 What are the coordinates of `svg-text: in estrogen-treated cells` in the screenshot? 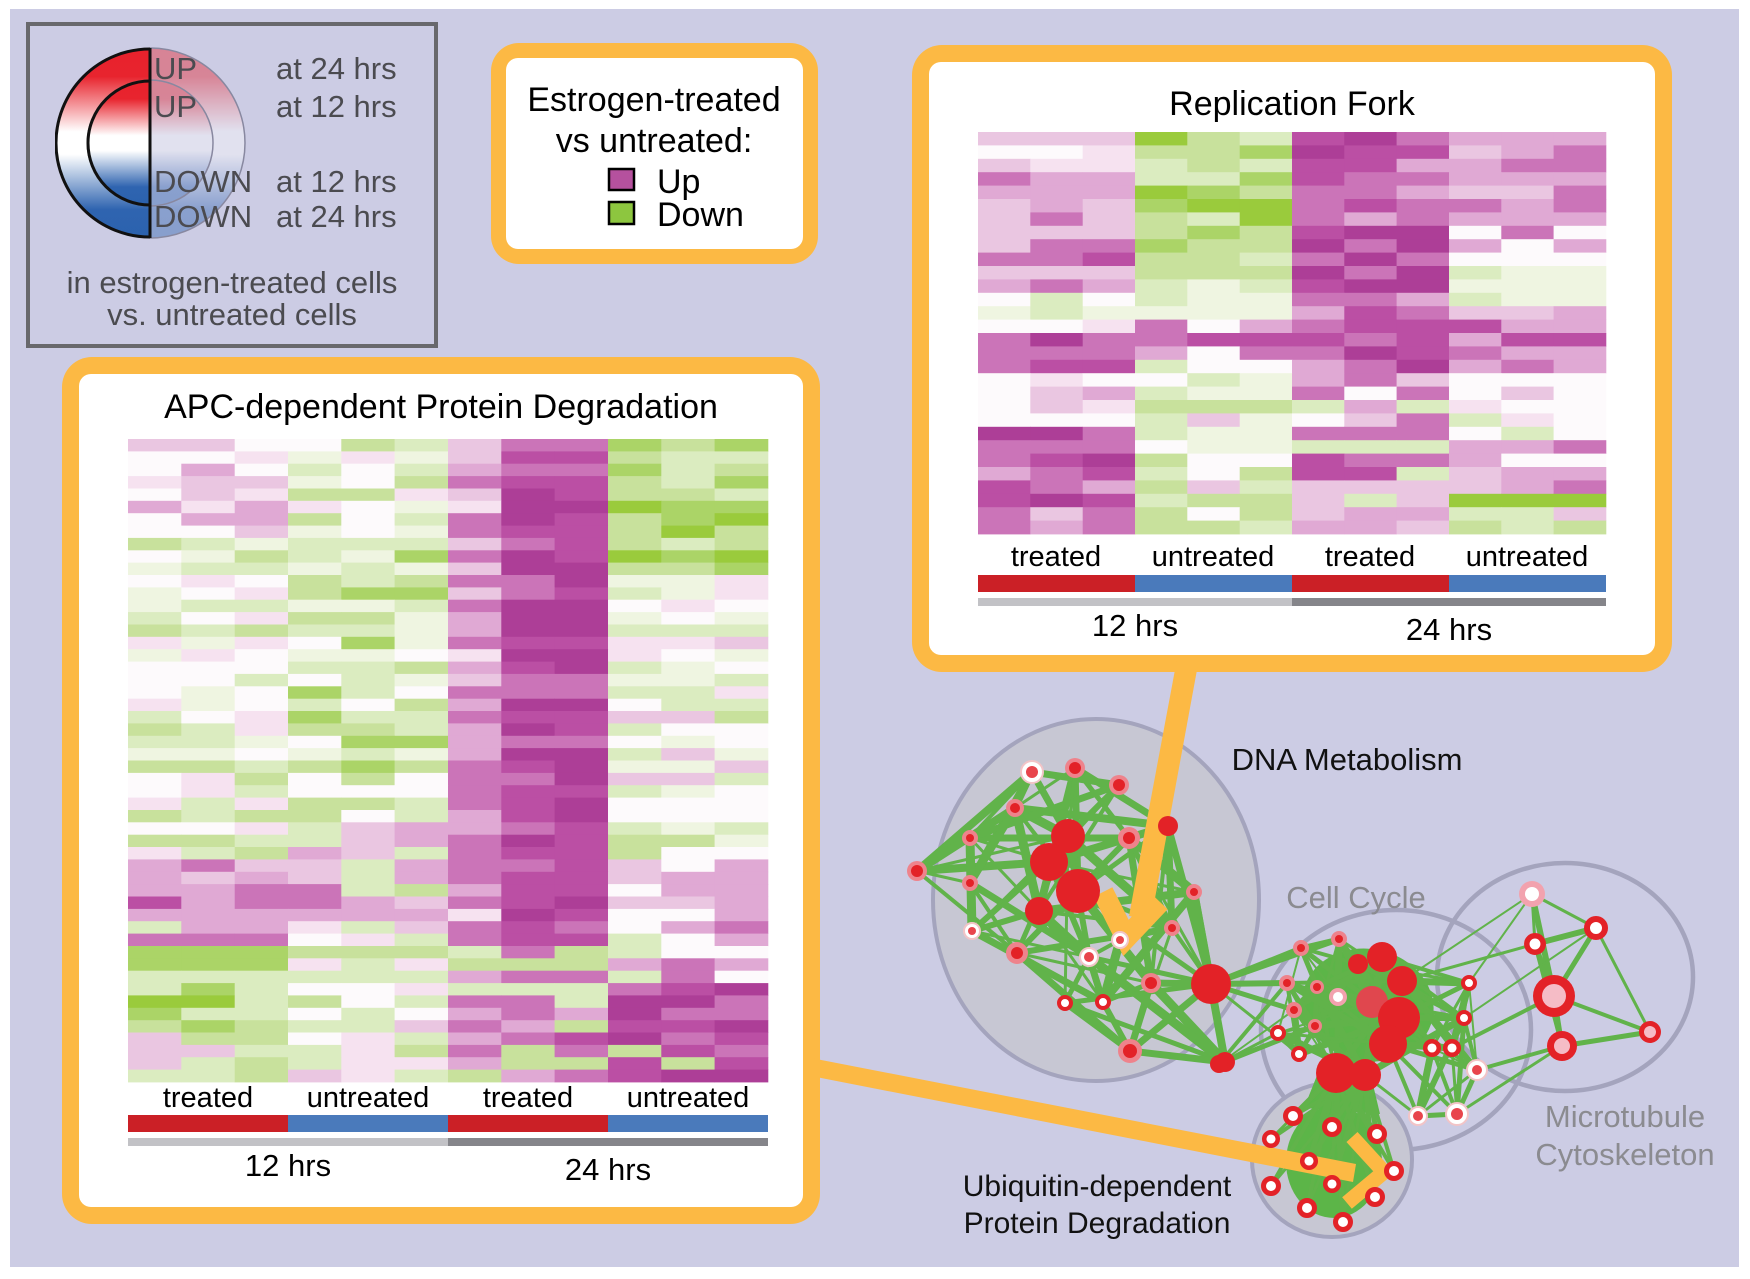 It's located at (232, 282).